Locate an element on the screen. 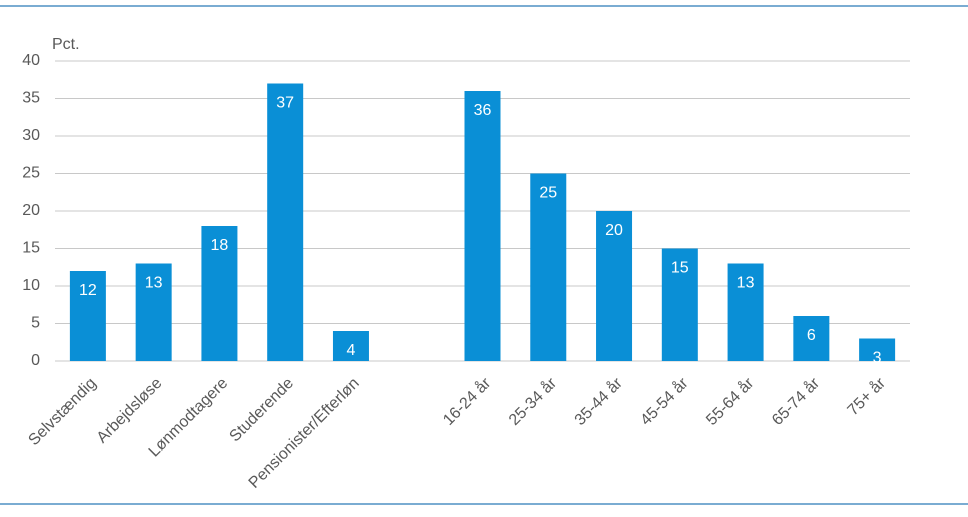  value-label: 3 is located at coordinates (877, 358).